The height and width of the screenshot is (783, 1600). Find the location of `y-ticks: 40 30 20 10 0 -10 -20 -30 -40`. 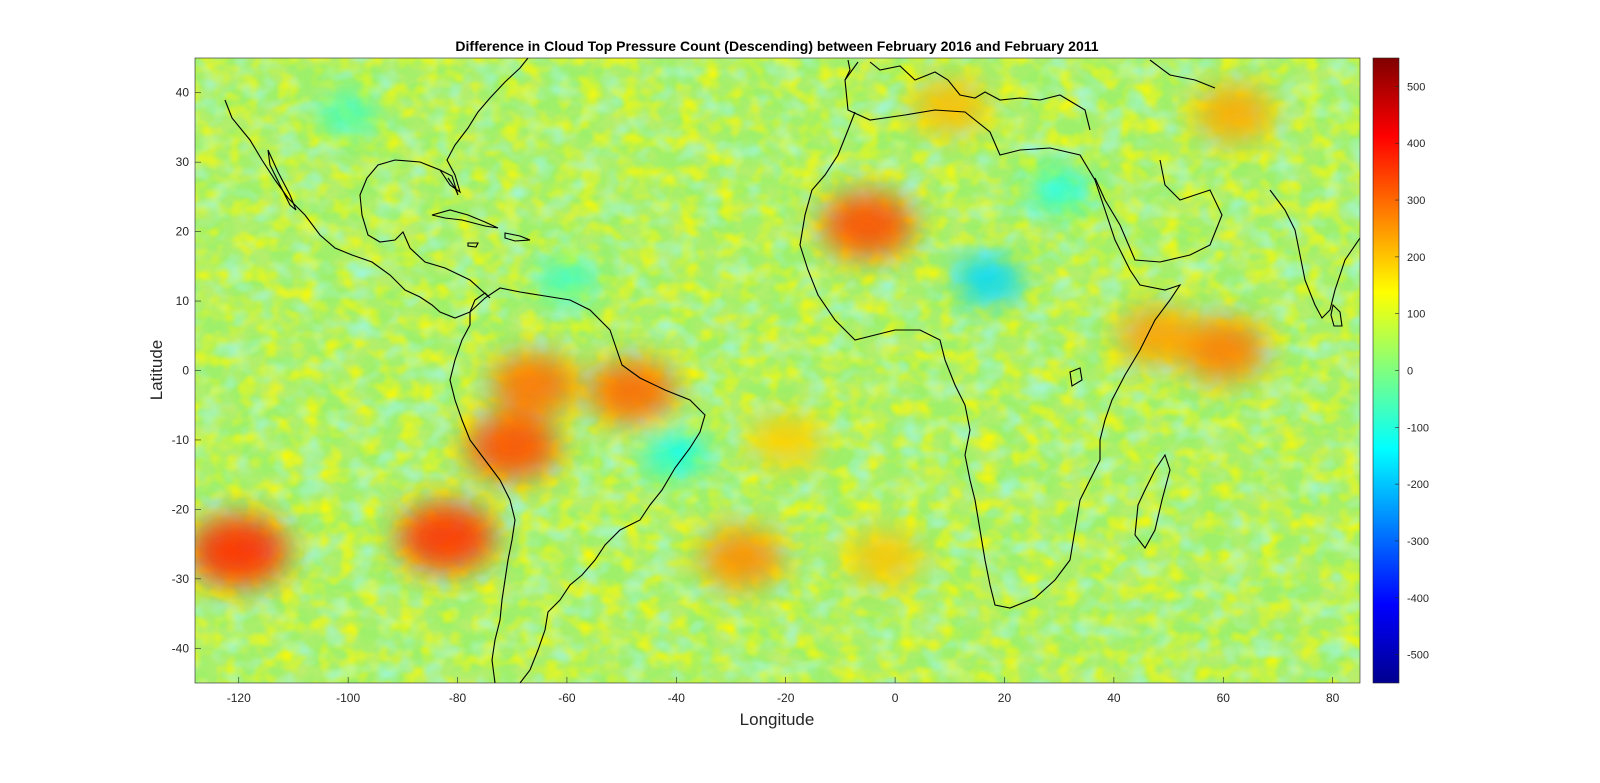

y-ticks: 40 30 20 10 0 -10 -20 -30 -40 is located at coordinates (186, 370).